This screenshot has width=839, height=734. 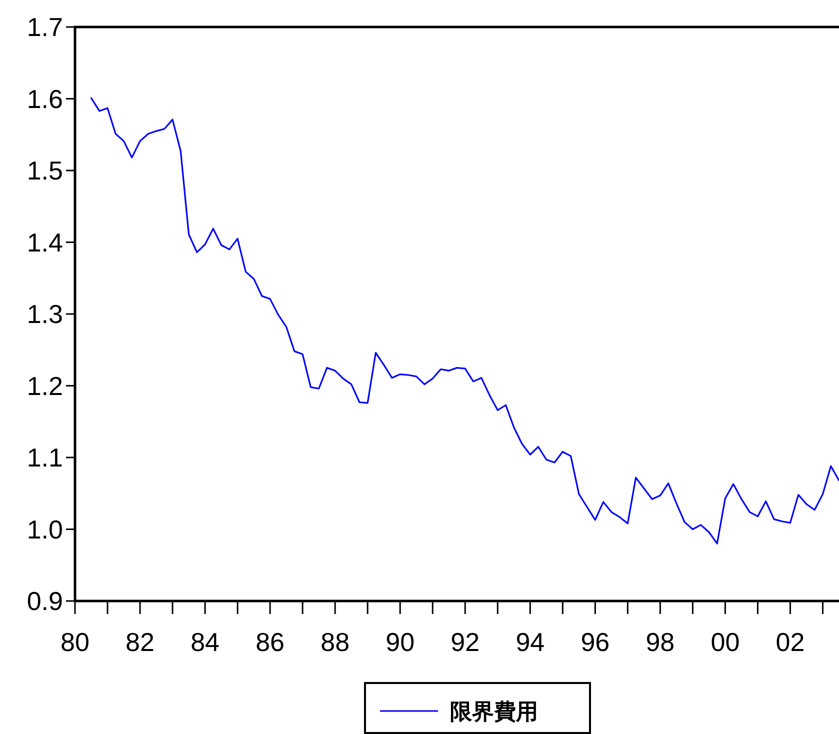 I want to click on x-tick-label: 80, so click(x=75, y=642).